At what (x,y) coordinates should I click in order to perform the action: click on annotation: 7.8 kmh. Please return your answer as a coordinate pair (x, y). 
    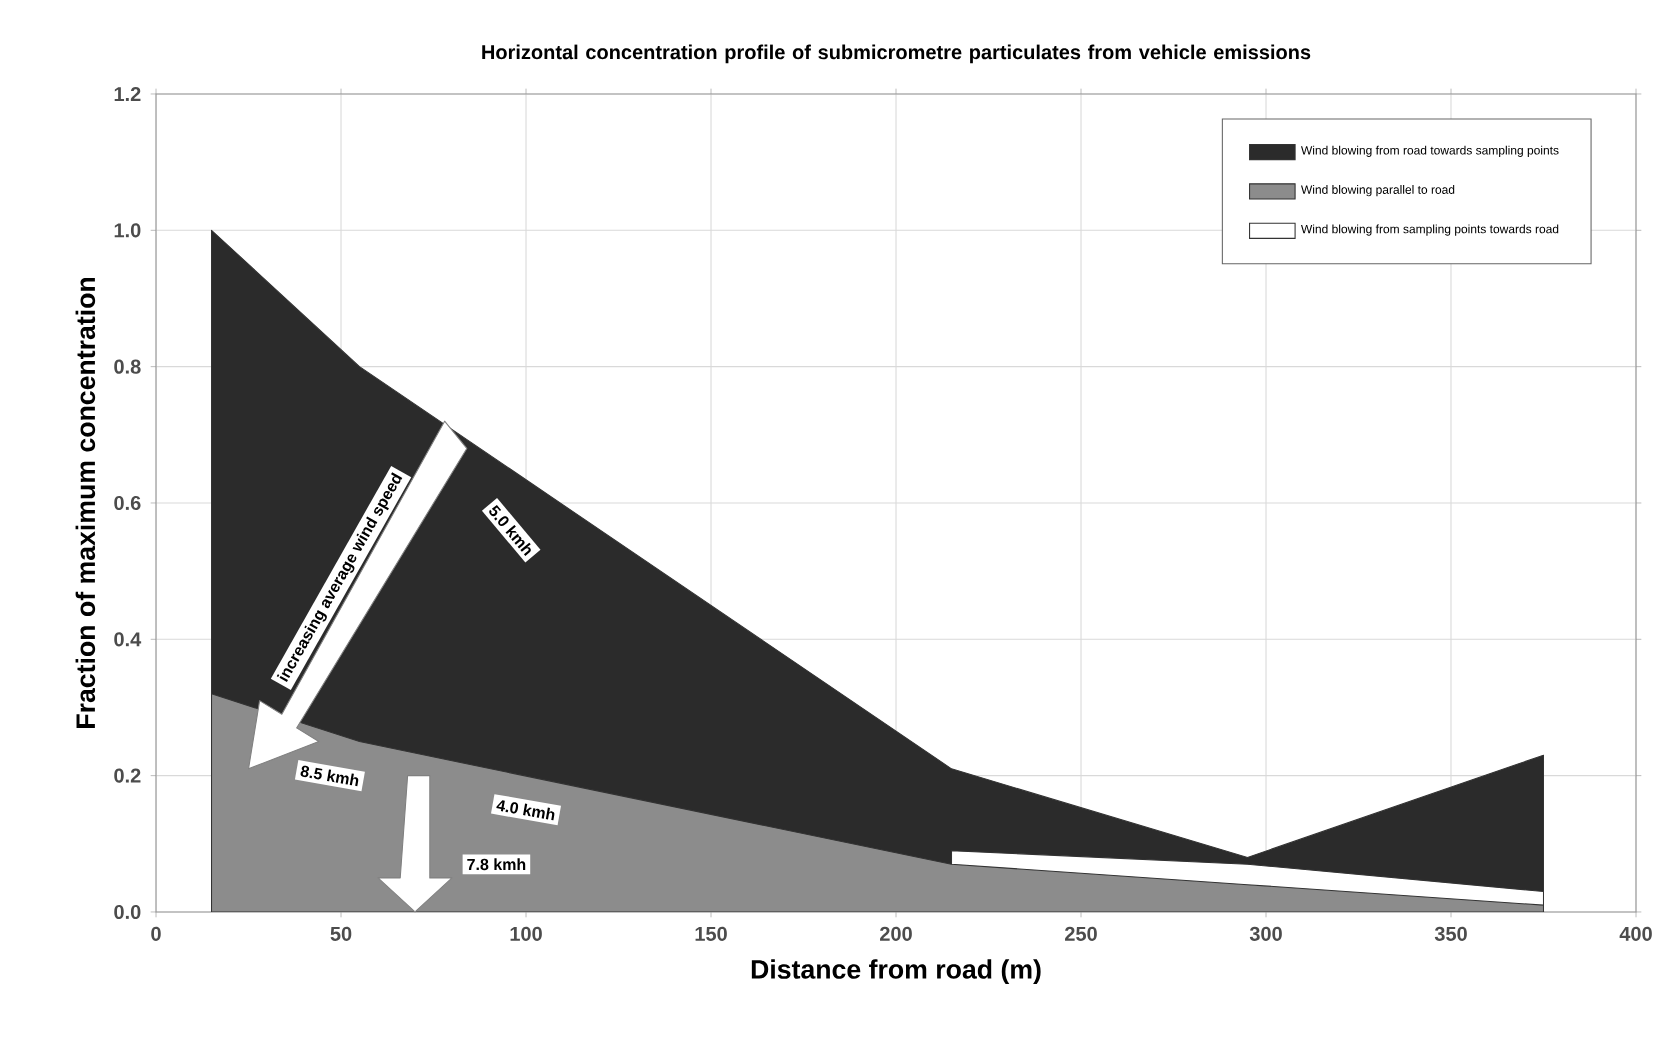
    Looking at the image, I should click on (496, 864).